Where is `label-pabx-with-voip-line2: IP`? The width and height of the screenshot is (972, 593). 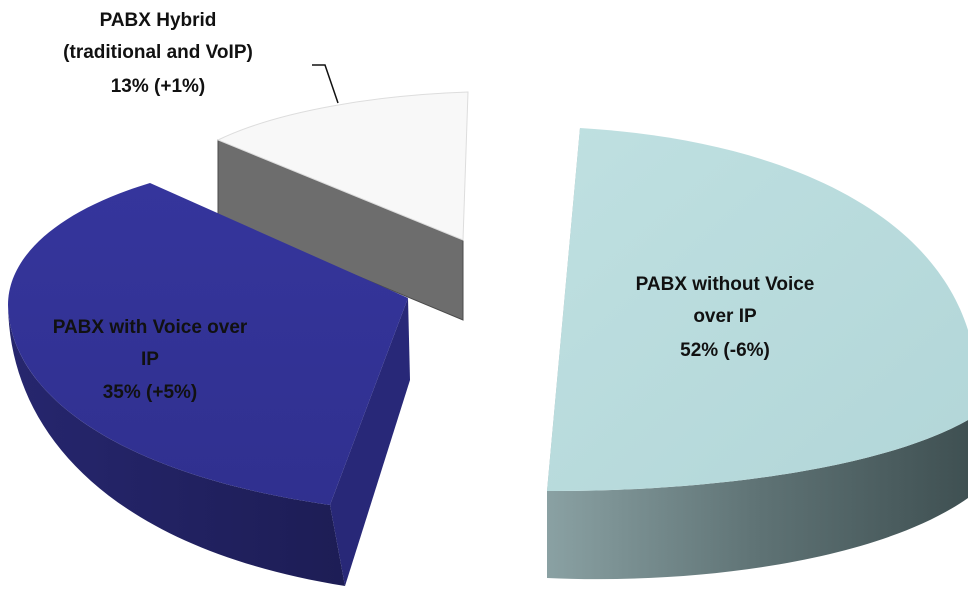 label-pabx-with-voip-line2: IP is located at coordinates (150, 359).